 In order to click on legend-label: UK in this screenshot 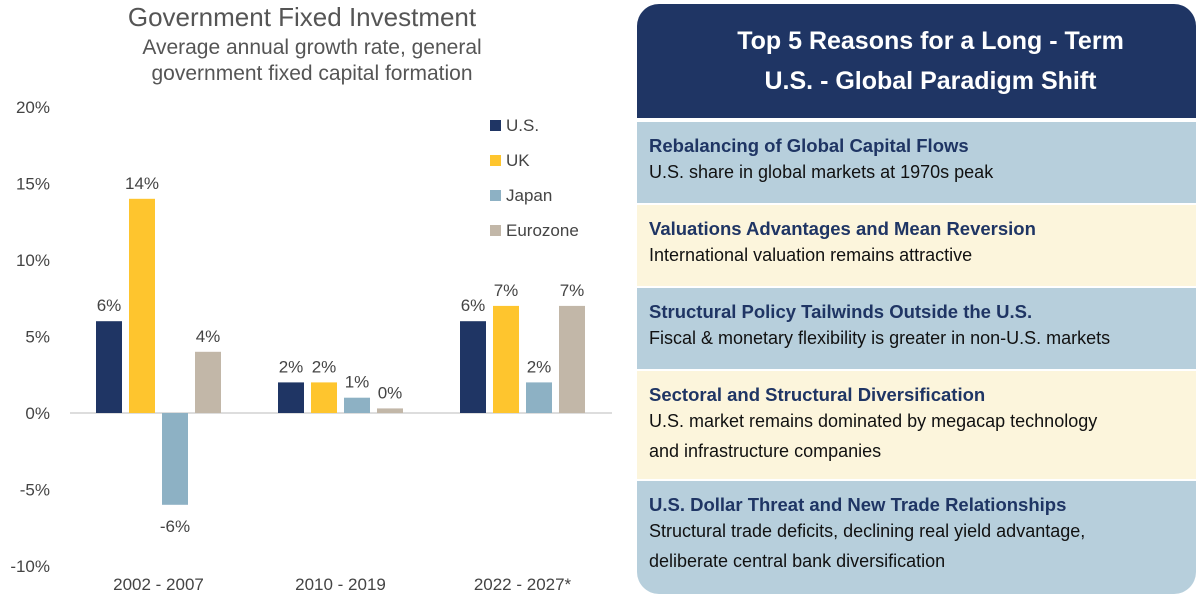, I will do `click(518, 160)`.